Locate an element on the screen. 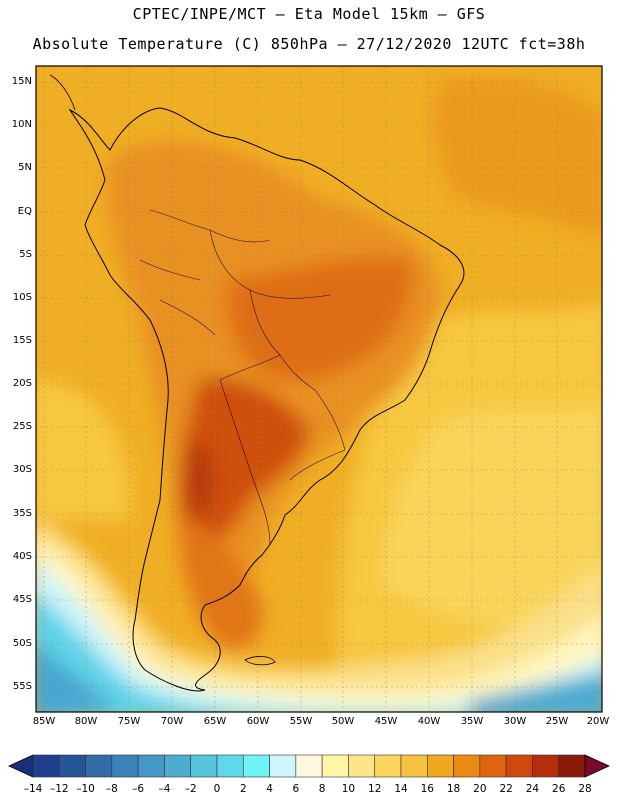  lon-label: 85W is located at coordinates (44, 721).